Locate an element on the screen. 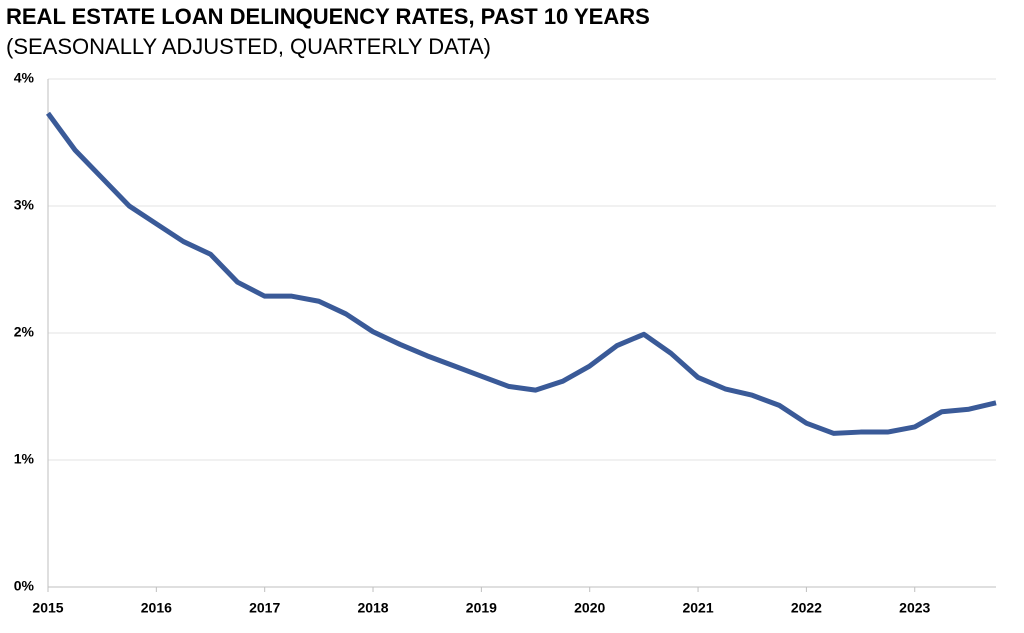  y-tick-label: 4% is located at coordinates (24, 78).